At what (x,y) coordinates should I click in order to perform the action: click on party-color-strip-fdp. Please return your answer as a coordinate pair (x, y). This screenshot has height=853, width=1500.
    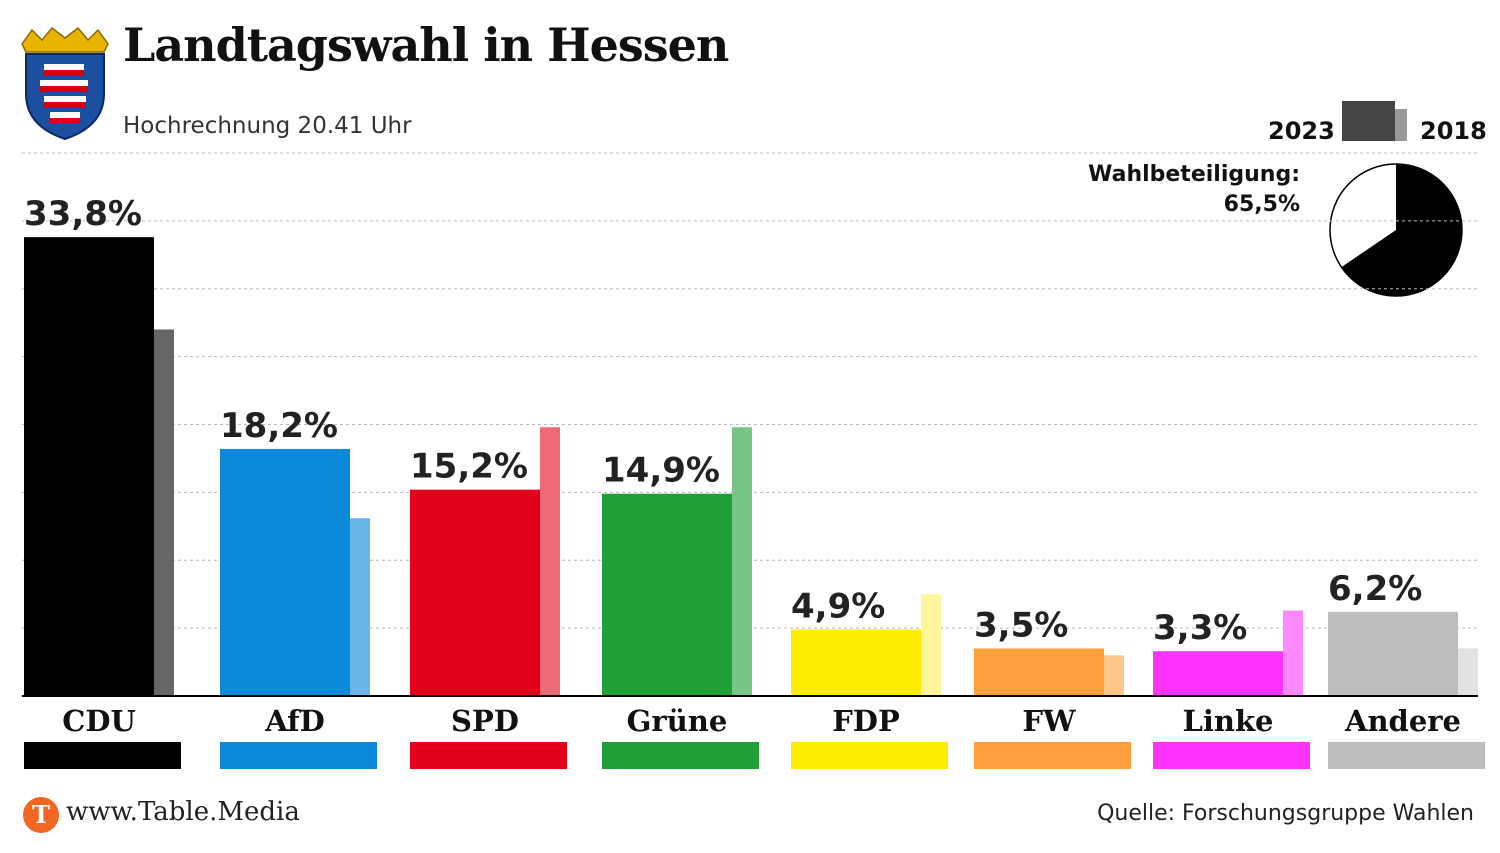
    Looking at the image, I should click on (869, 755).